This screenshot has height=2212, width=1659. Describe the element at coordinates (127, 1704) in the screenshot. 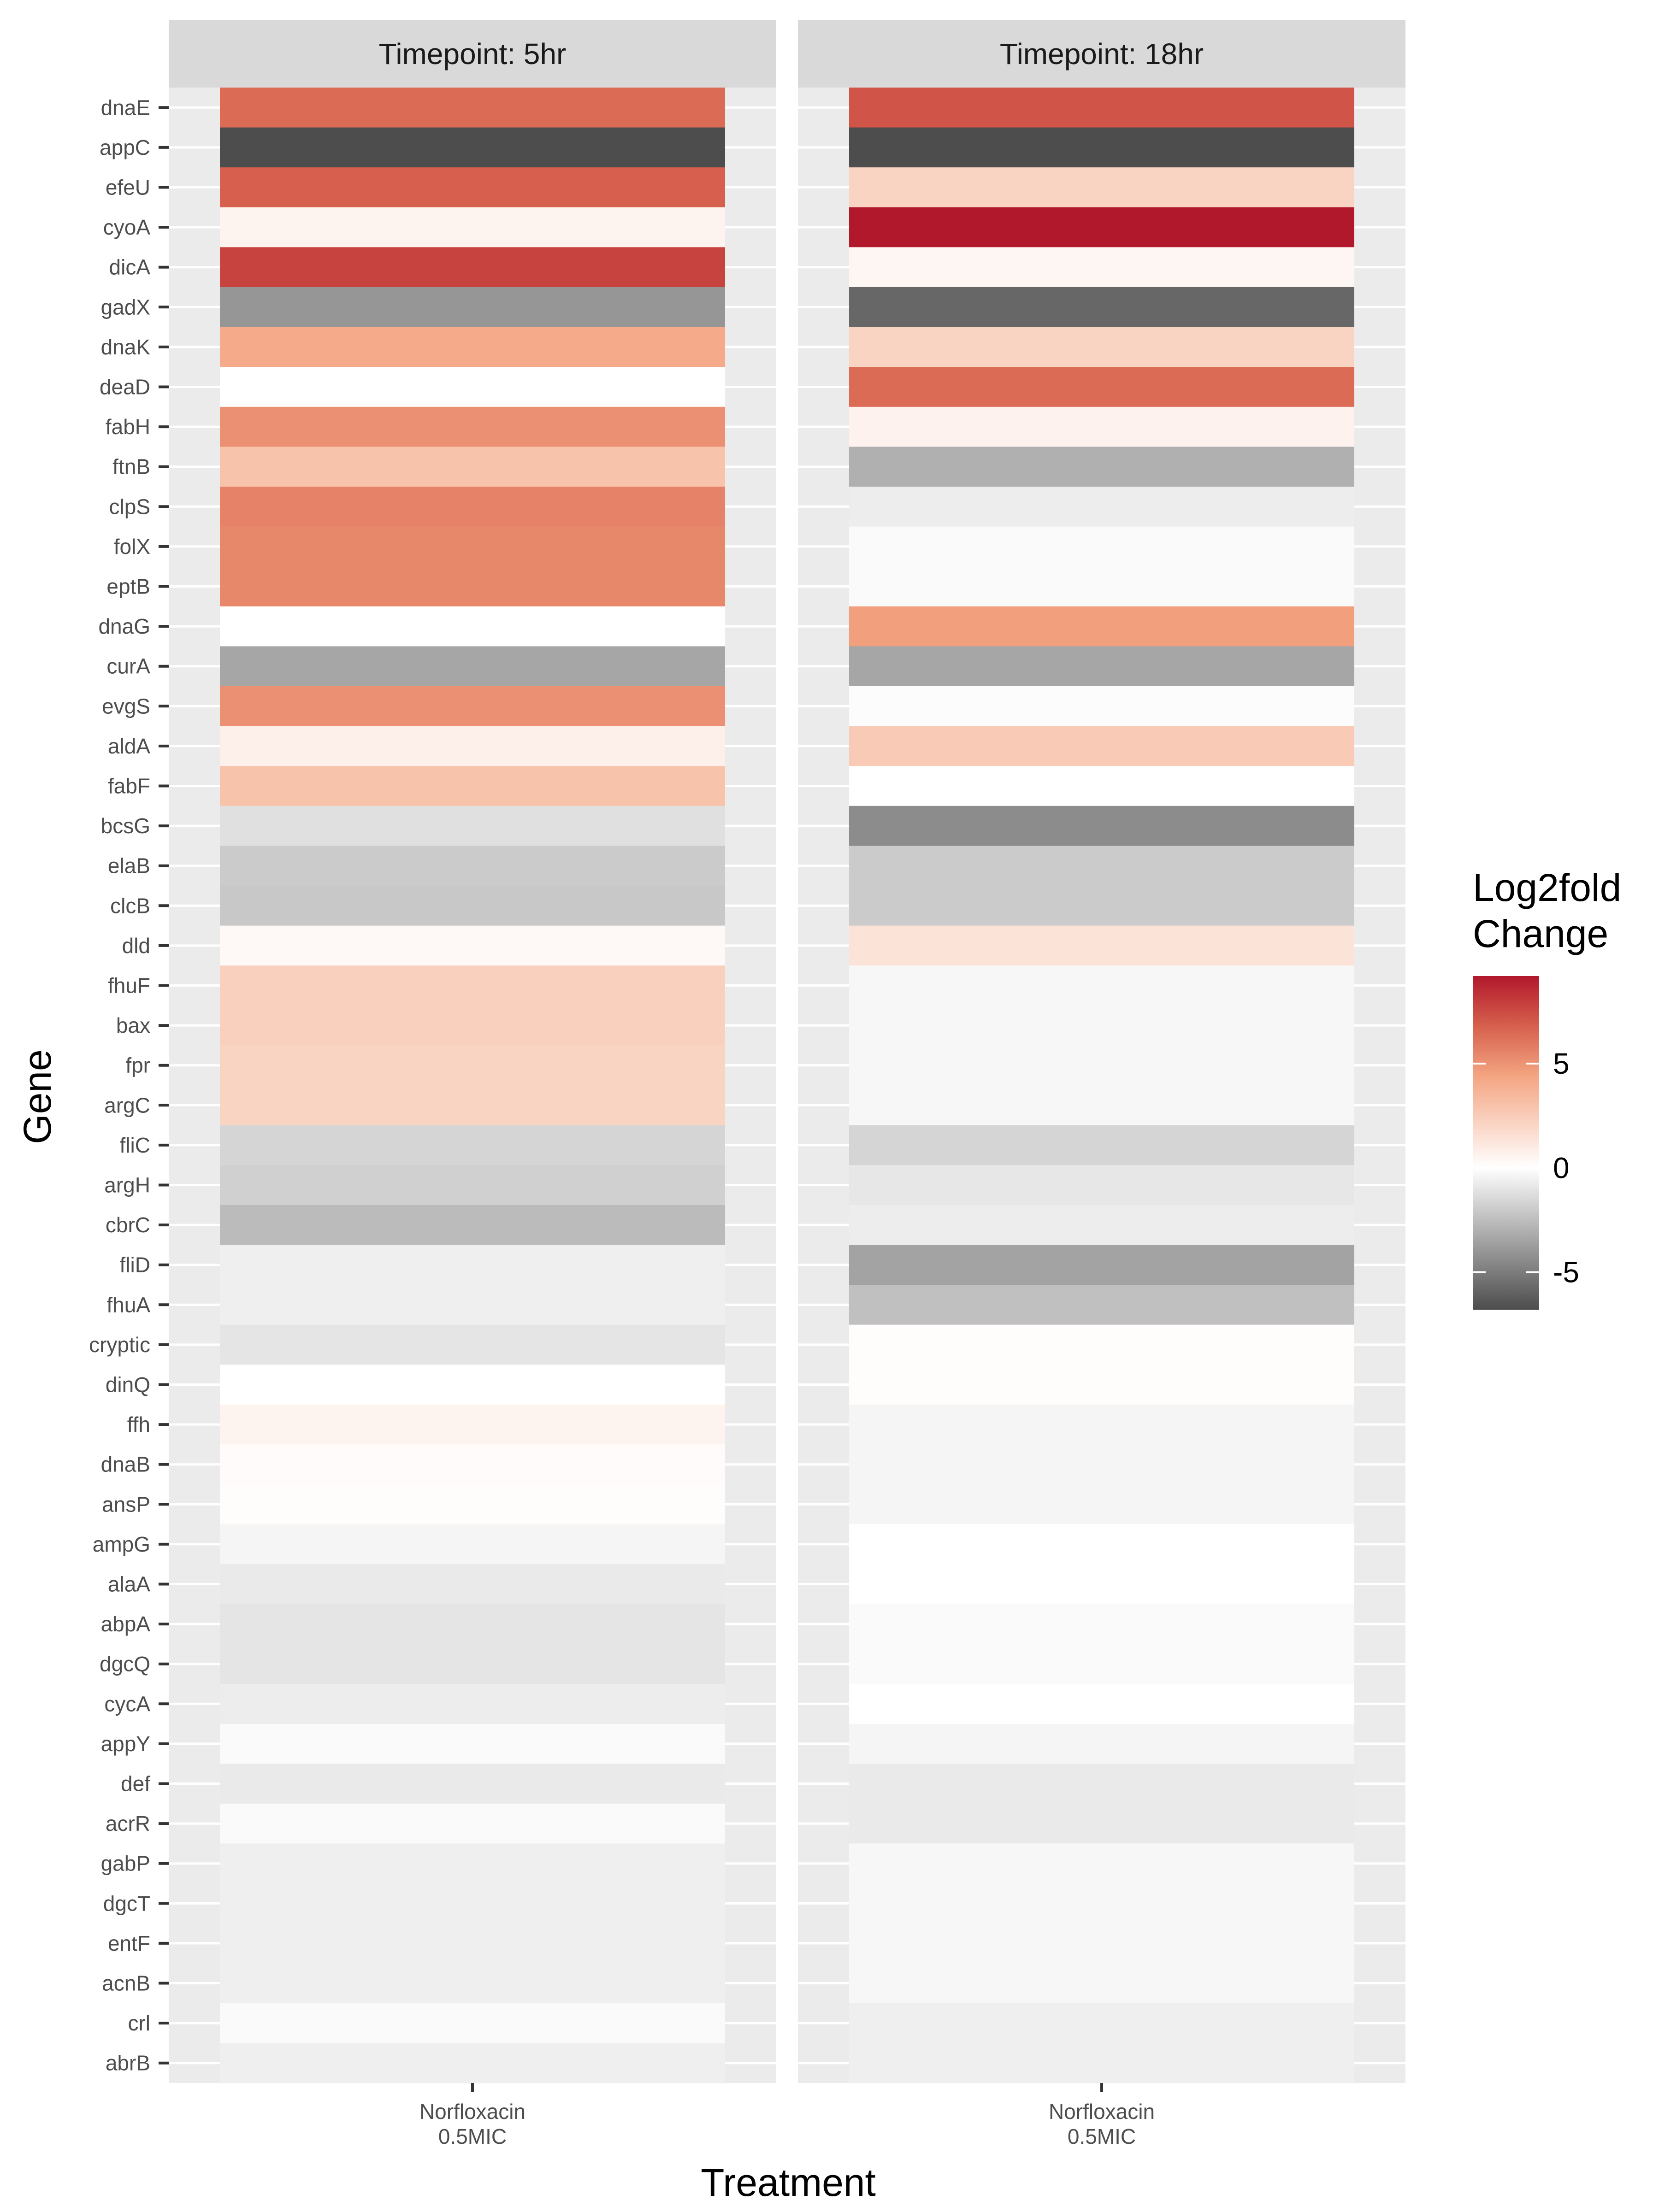

I see `y-tick-label: cycA` at that location.